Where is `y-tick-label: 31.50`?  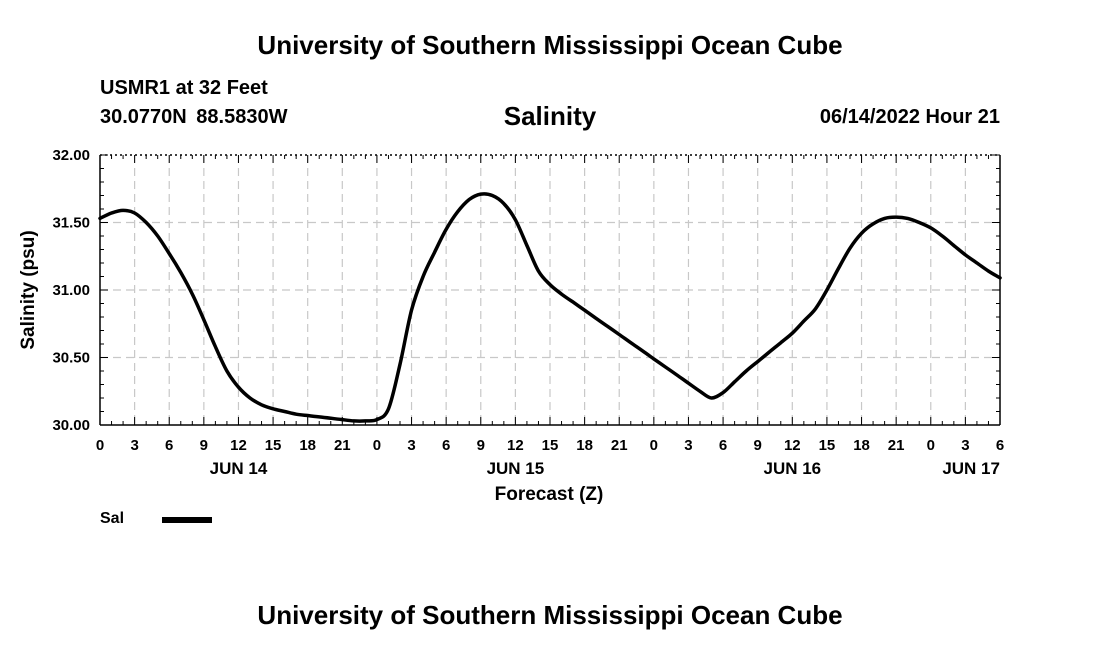 y-tick-label: 31.50 is located at coordinates (71, 223).